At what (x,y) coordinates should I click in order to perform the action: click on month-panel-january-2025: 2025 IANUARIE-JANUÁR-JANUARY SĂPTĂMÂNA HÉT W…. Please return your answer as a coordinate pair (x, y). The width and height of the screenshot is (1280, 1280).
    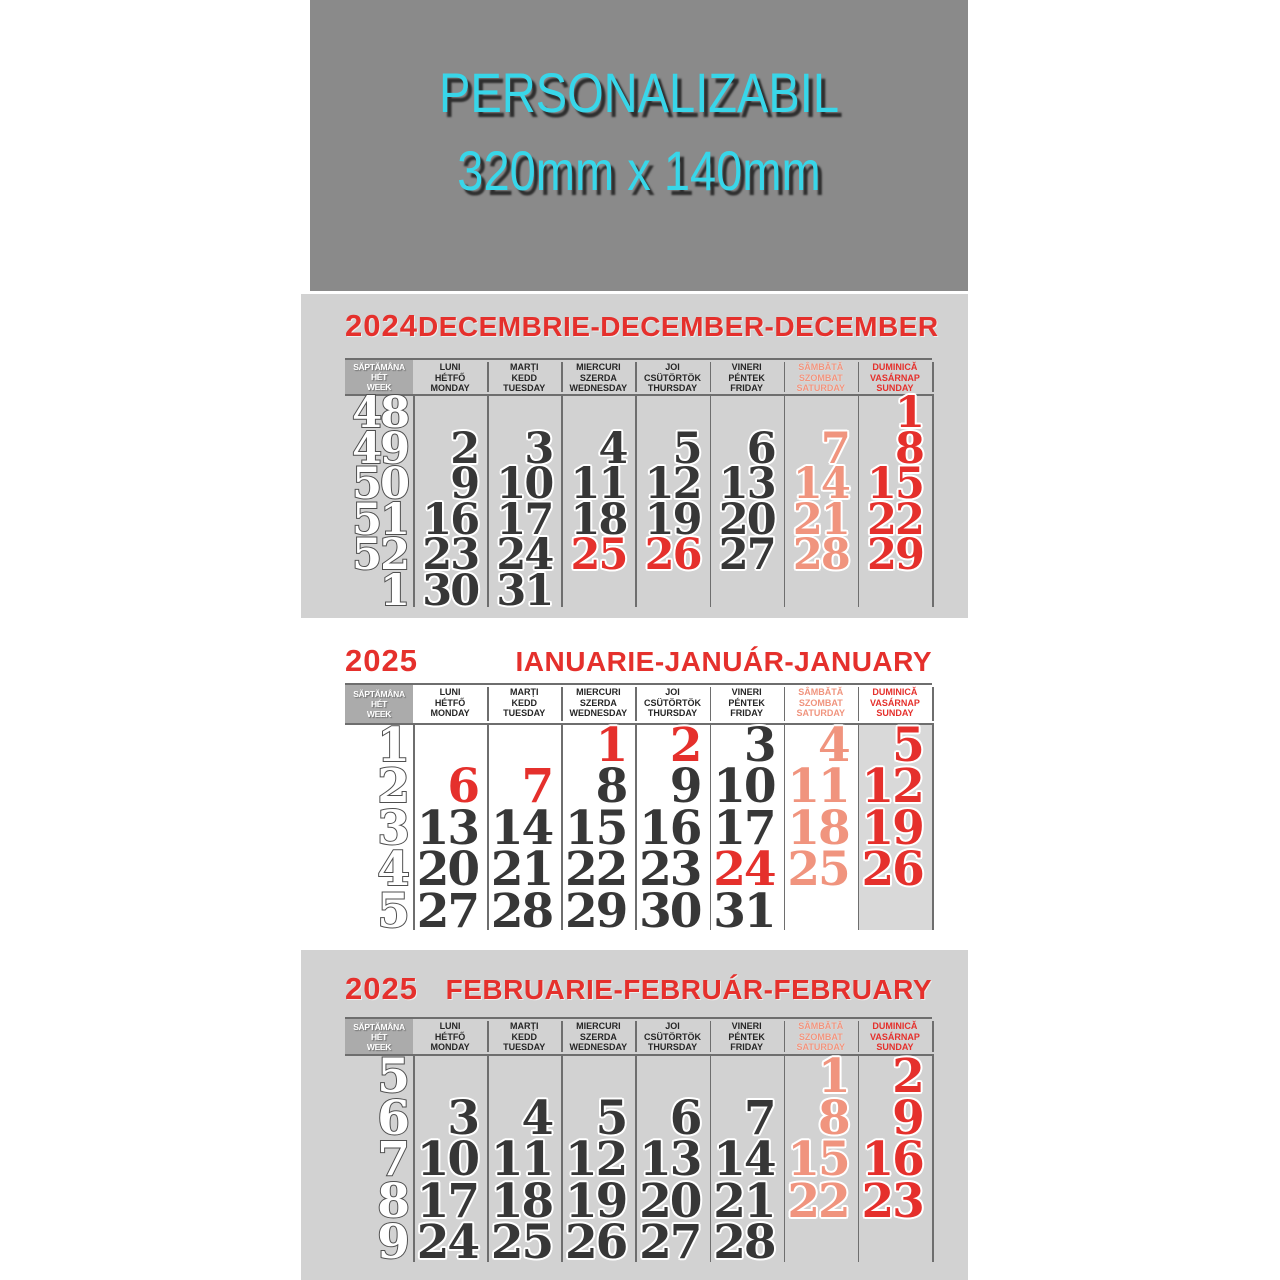
    Looking at the image, I should click on (634, 784).